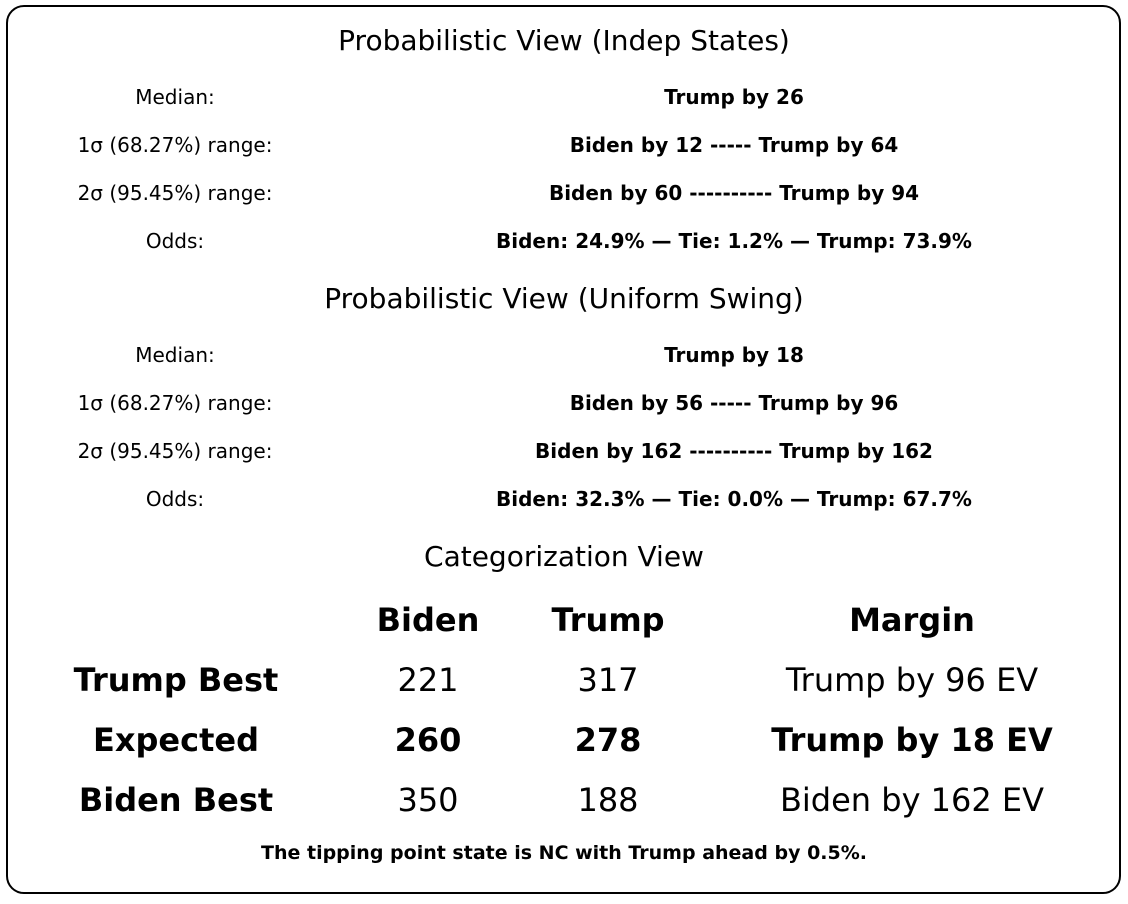 The height and width of the screenshot is (904, 1128). I want to click on indep-median-value: Trump by 26, so click(734, 97).